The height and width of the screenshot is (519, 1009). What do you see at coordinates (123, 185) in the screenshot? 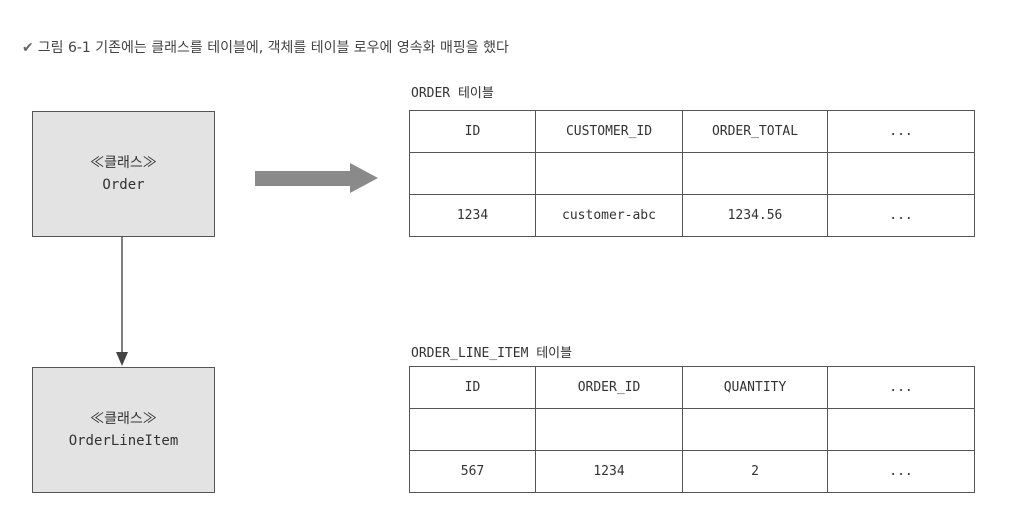
I see `class-name: Order` at bounding box center [123, 185].